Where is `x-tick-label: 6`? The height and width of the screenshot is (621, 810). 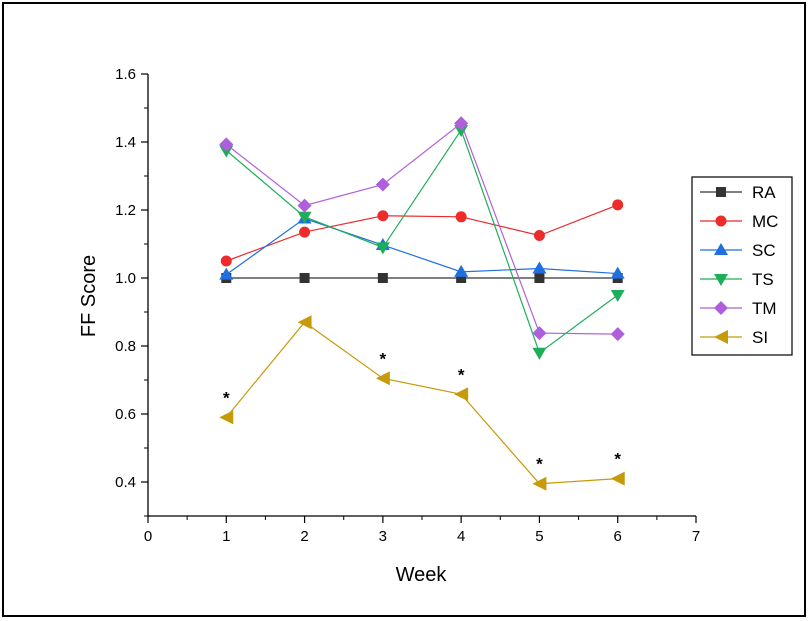
x-tick-label: 6 is located at coordinates (618, 536).